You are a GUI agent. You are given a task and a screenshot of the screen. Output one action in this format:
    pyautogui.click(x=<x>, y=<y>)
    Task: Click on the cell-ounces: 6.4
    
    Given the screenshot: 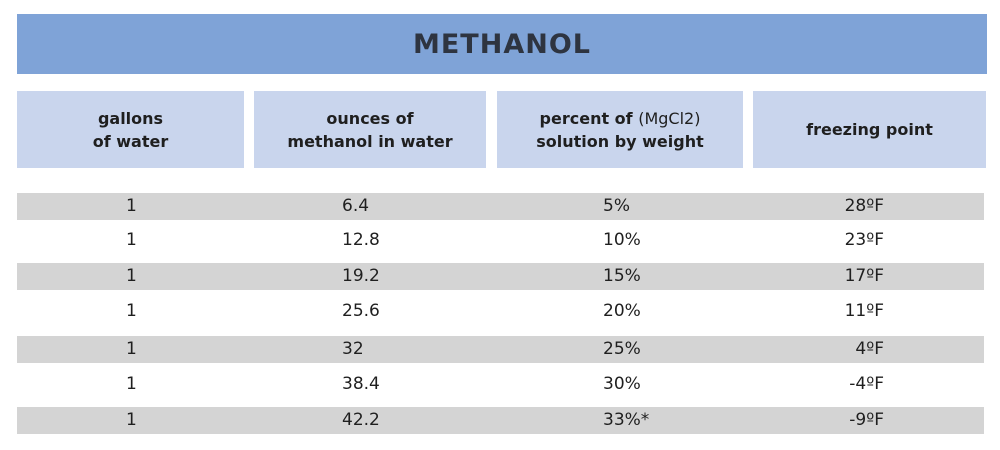 What is the action you would take?
    pyautogui.click(x=356, y=206)
    